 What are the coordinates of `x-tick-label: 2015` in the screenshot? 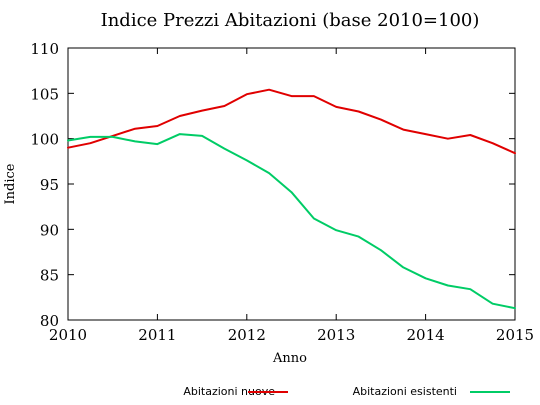 It's located at (515, 335).